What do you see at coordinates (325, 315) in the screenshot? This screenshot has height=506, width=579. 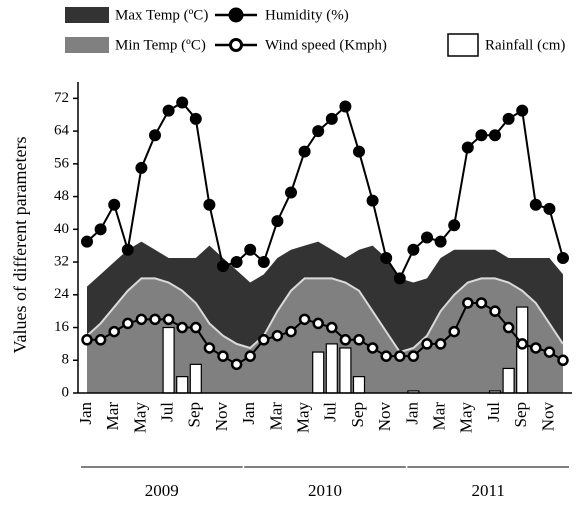 I see `area-edge` at bounding box center [325, 315].